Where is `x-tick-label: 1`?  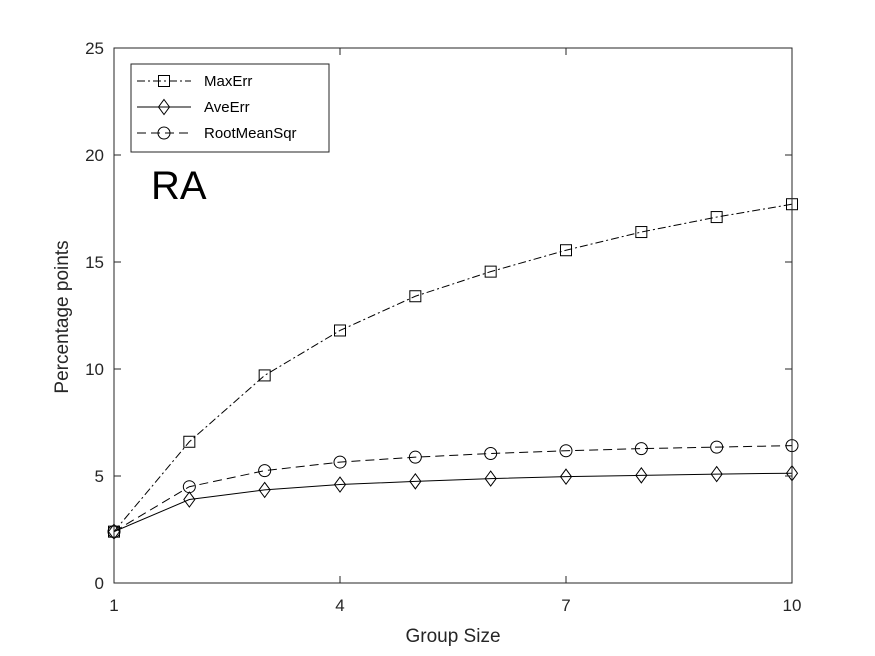 x-tick-label: 1 is located at coordinates (113, 605).